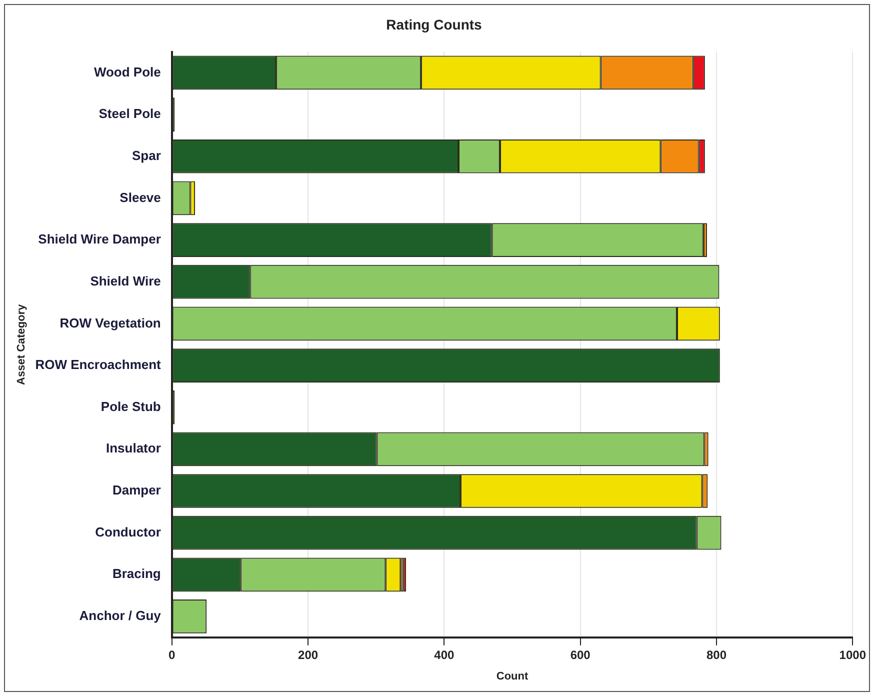 This screenshot has height=696, width=874. What do you see at coordinates (22, 344) in the screenshot?
I see `y-axis-title: Asset Category` at bounding box center [22, 344].